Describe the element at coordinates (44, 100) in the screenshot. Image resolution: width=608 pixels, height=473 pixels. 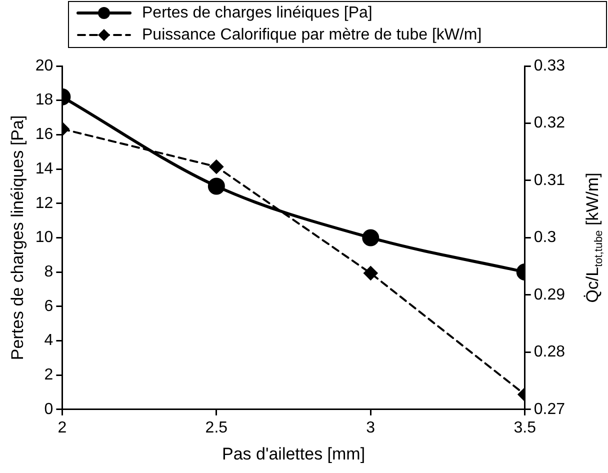
I see `y-tick-label: 18` at that location.